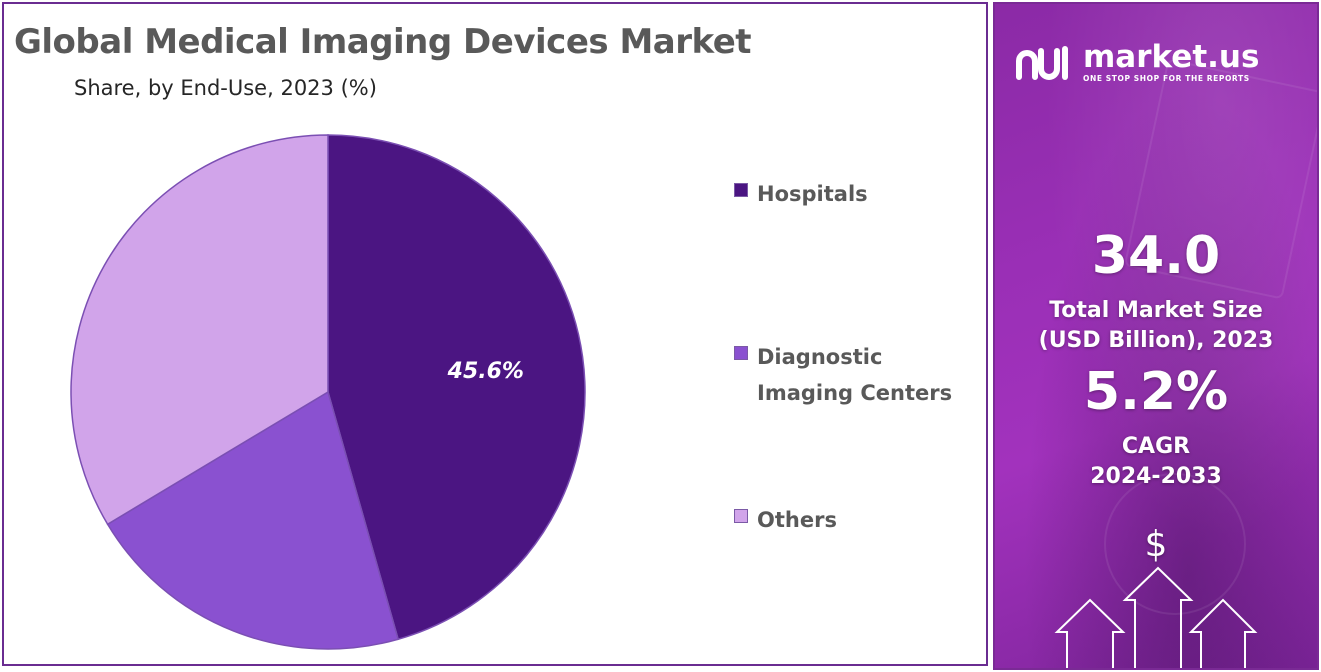 This screenshot has height=672, width=1321. I want to click on legend-item-diagnostic-imaging-centers: Diagnostic Imaging Centers, so click(843, 375).